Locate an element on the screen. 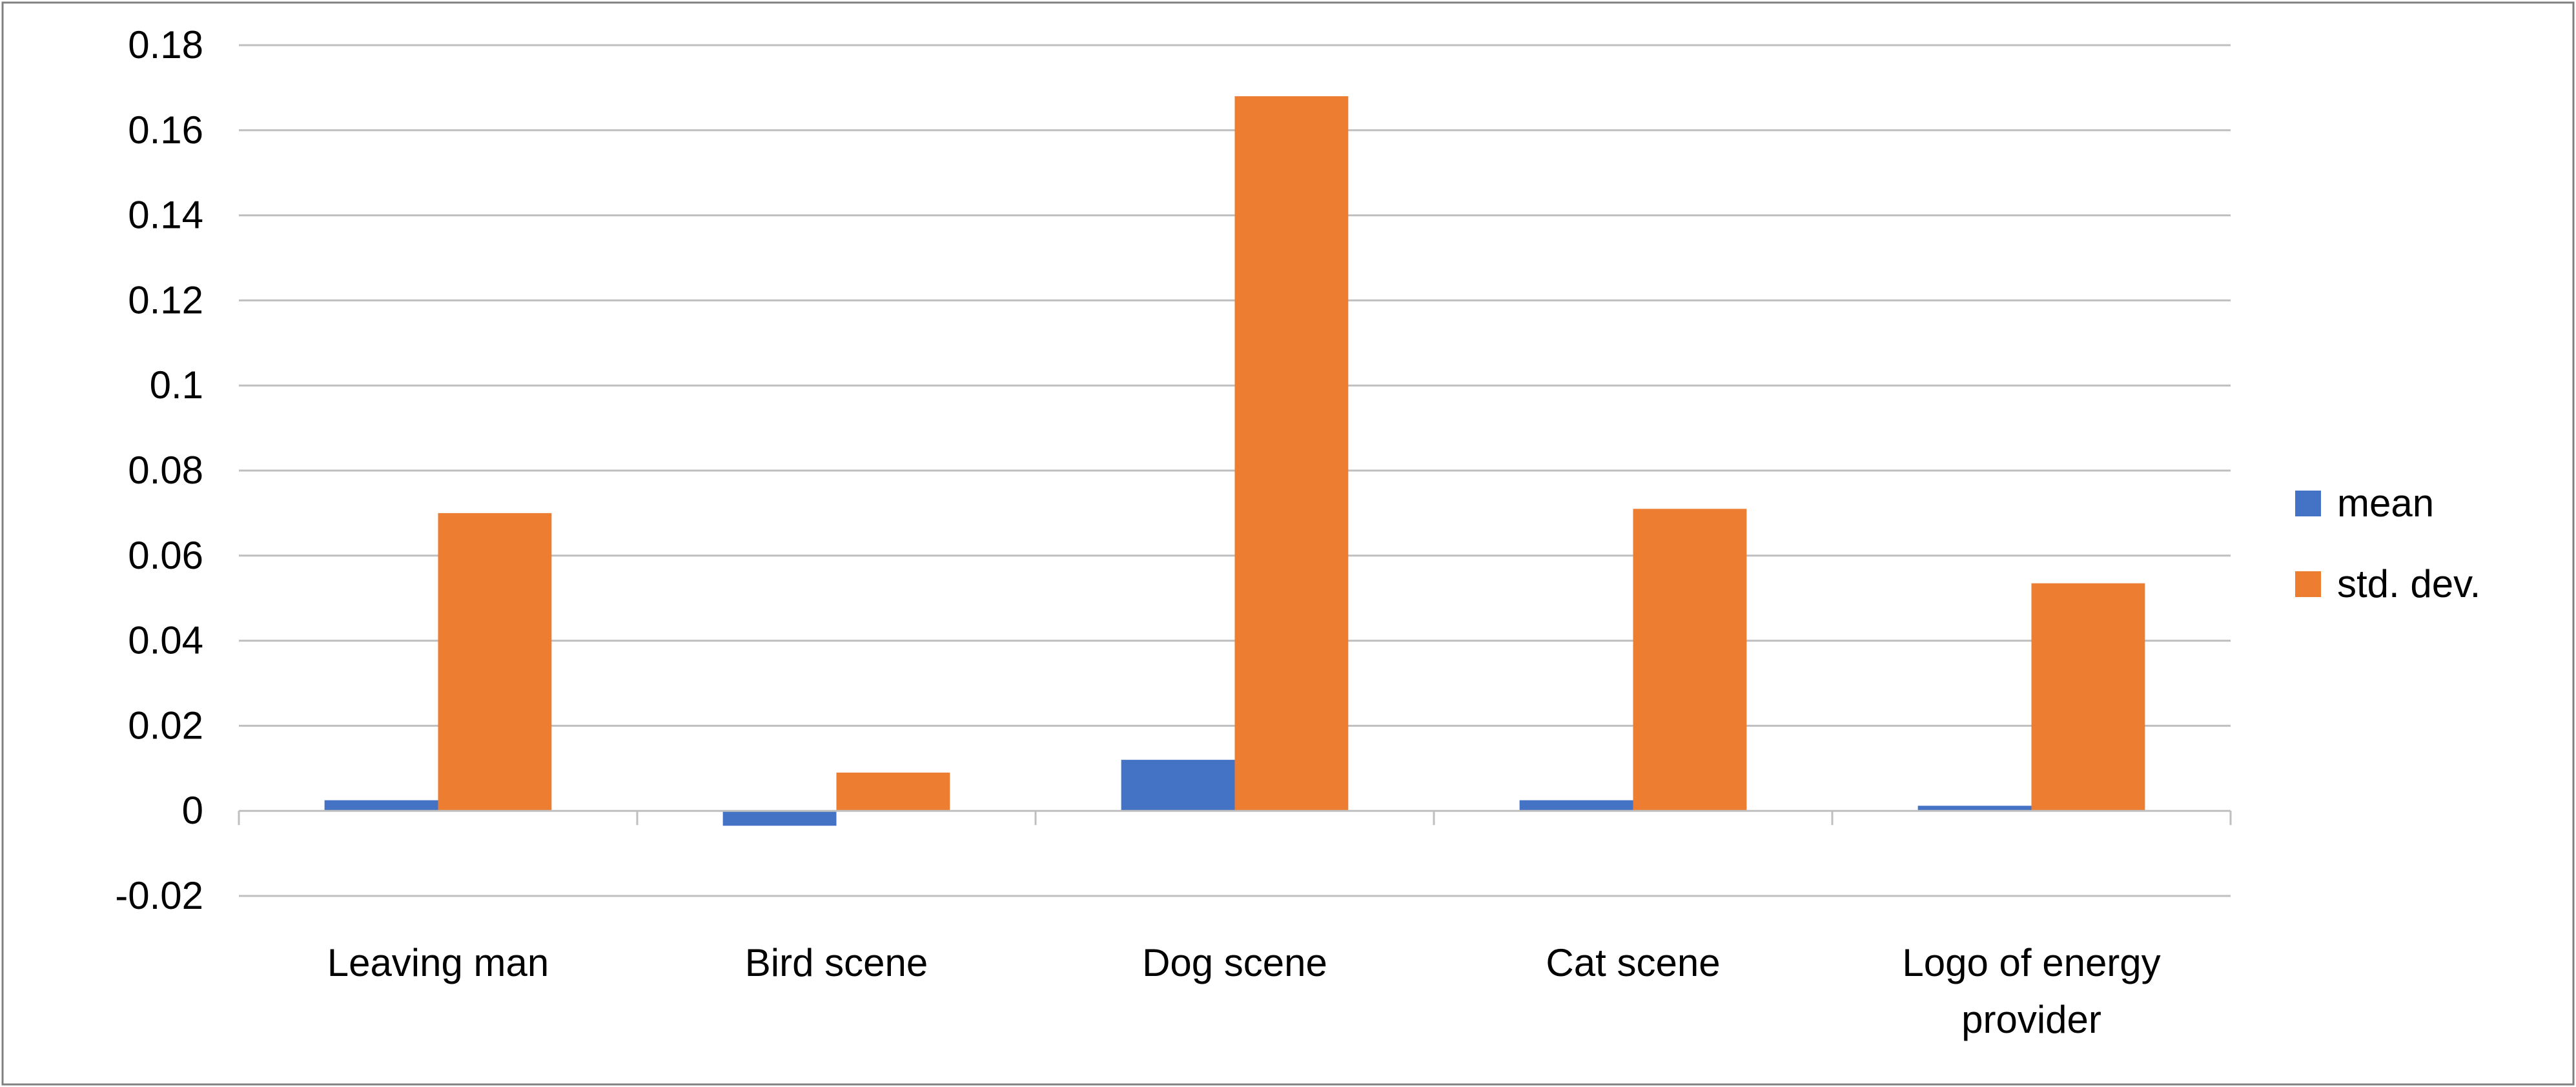 The height and width of the screenshot is (1087, 2576). y-tick-label: -0.02 is located at coordinates (159, 895).